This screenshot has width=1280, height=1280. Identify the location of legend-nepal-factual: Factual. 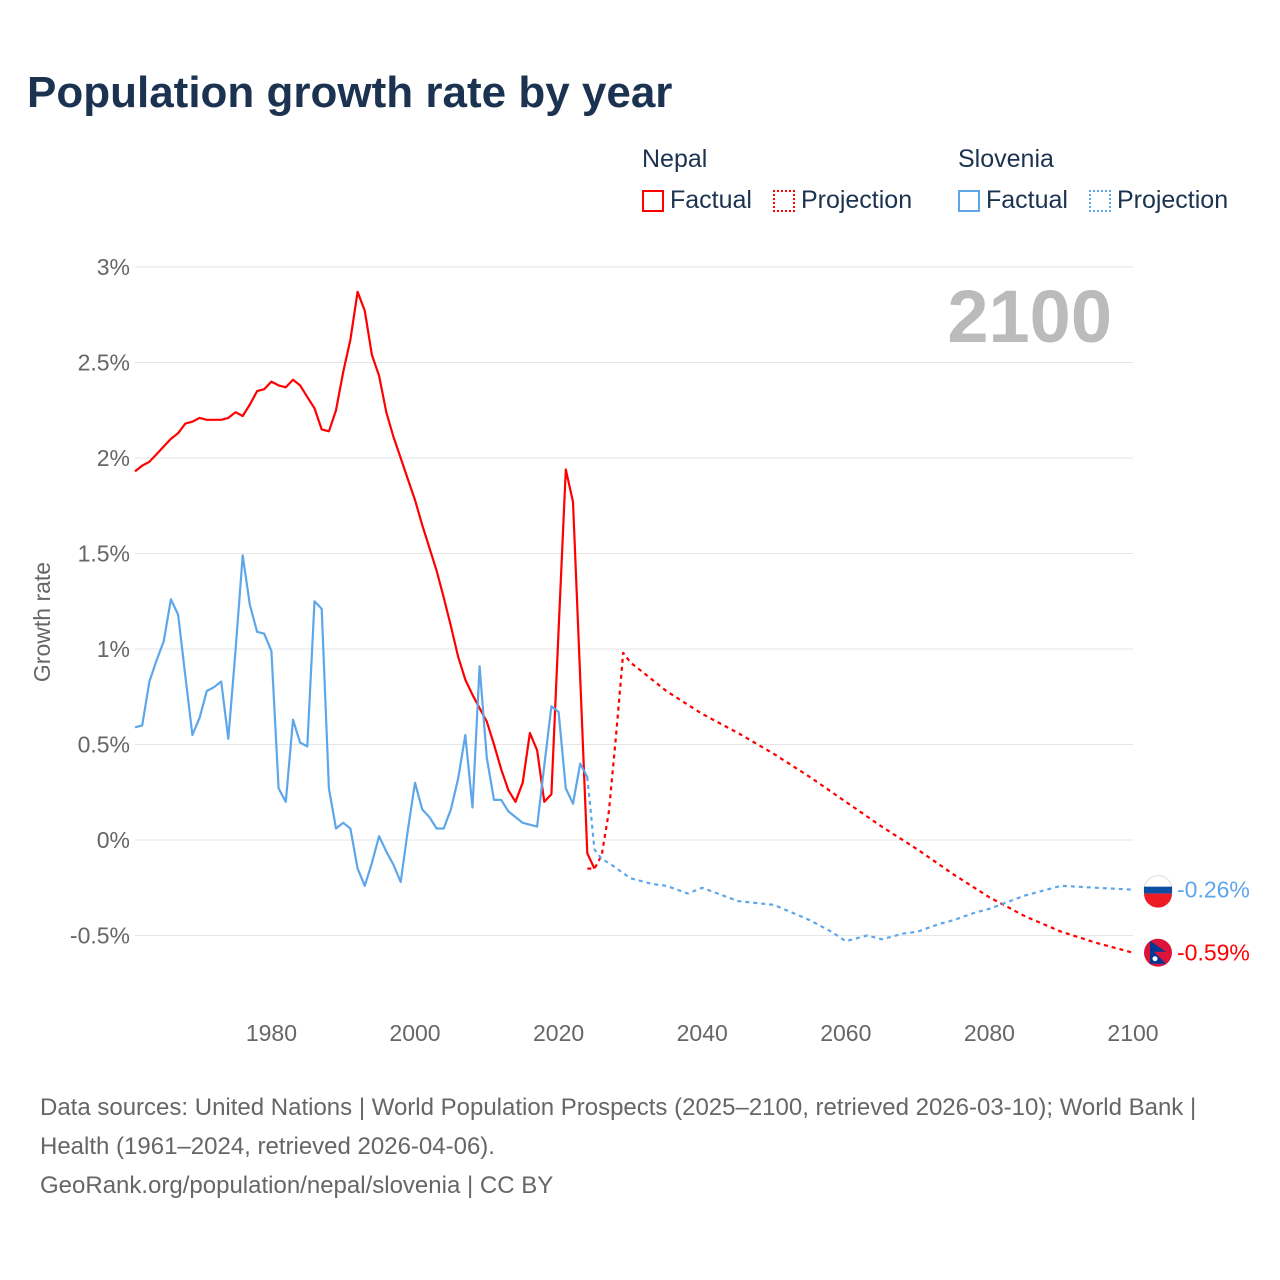
(697, 200).